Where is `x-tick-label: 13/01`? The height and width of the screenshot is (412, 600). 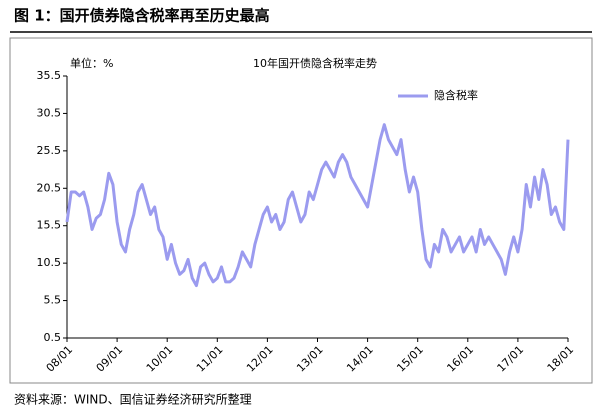
x-tick-label: 13/01 is located at coordinates (310, 359).